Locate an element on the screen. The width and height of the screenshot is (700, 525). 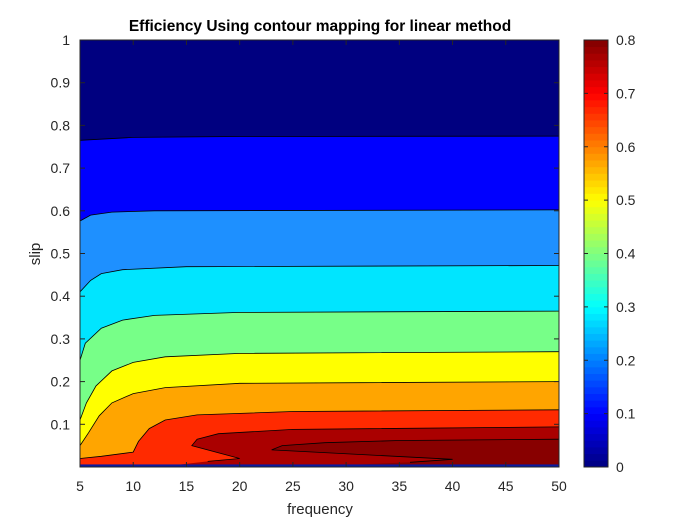
x-tick-label: 40 is located at coordinates (453, 486).